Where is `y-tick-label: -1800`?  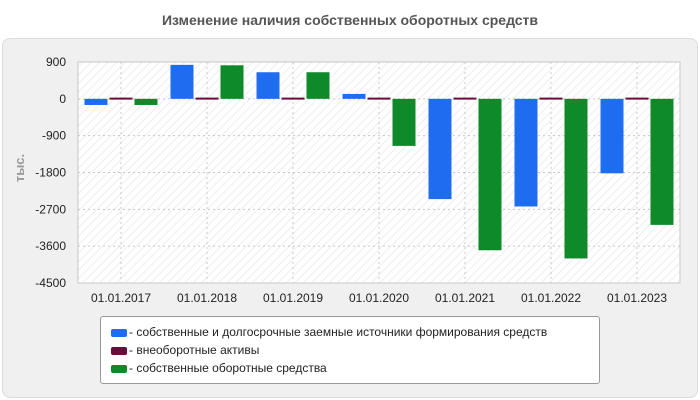
y-tick-label: -1800 is located at coordinates (50, 173).